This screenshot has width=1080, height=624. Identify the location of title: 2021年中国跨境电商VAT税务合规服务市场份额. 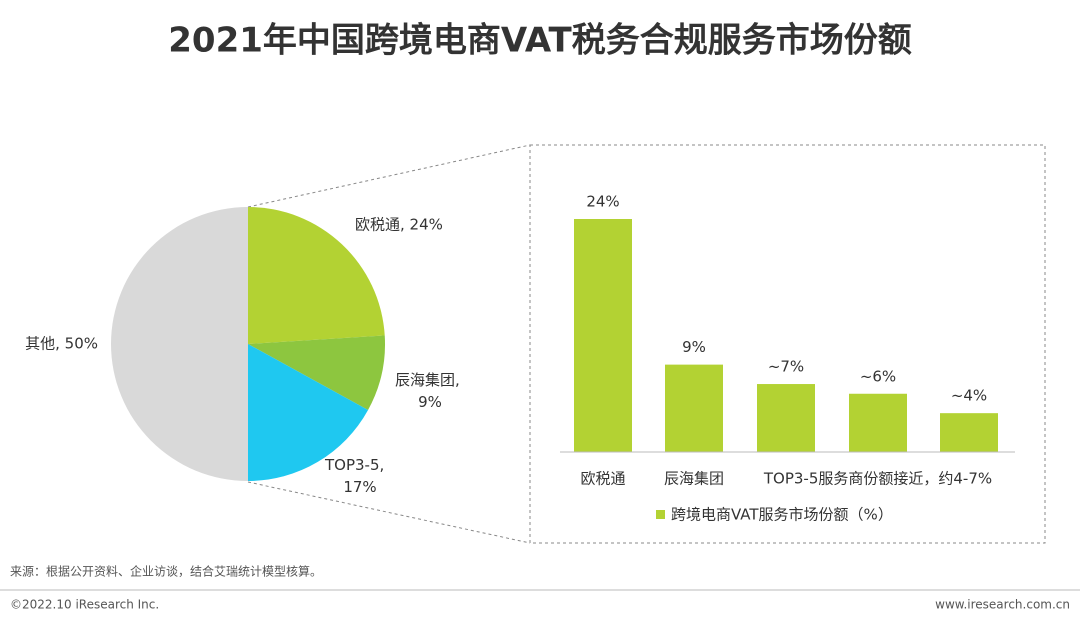
(540, 41).